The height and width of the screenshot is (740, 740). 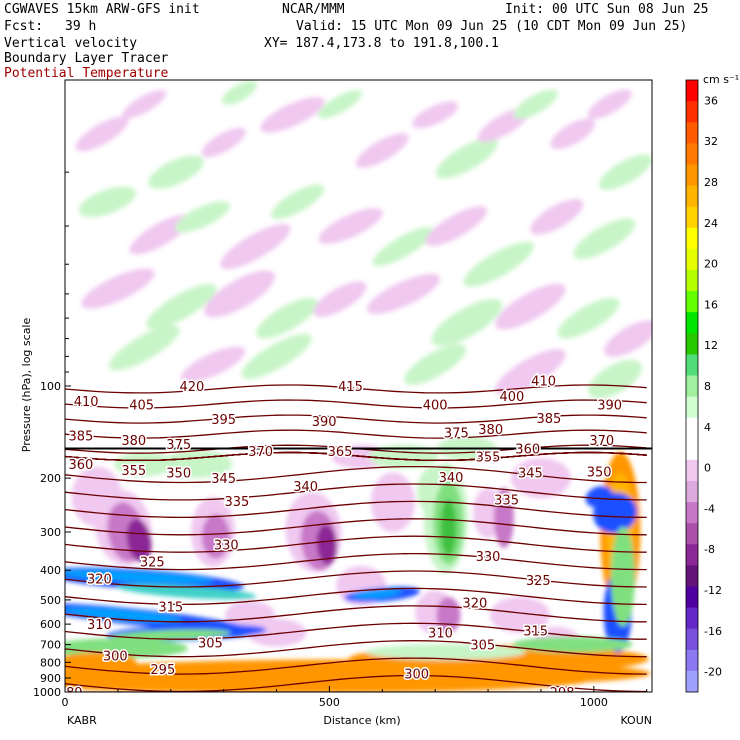 I want to click on field-vertical-velocity: Vertical velocity, so click(x=71, y=43).